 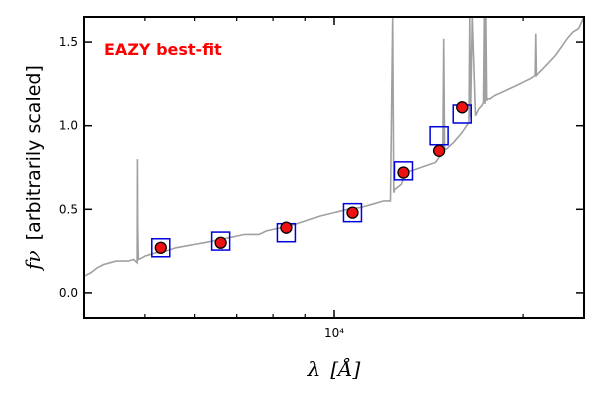 What do you see at coordinates (33, 261) in the screenshot?
I see `y-axis-symbol: fν` at bounding box center [33, 261].